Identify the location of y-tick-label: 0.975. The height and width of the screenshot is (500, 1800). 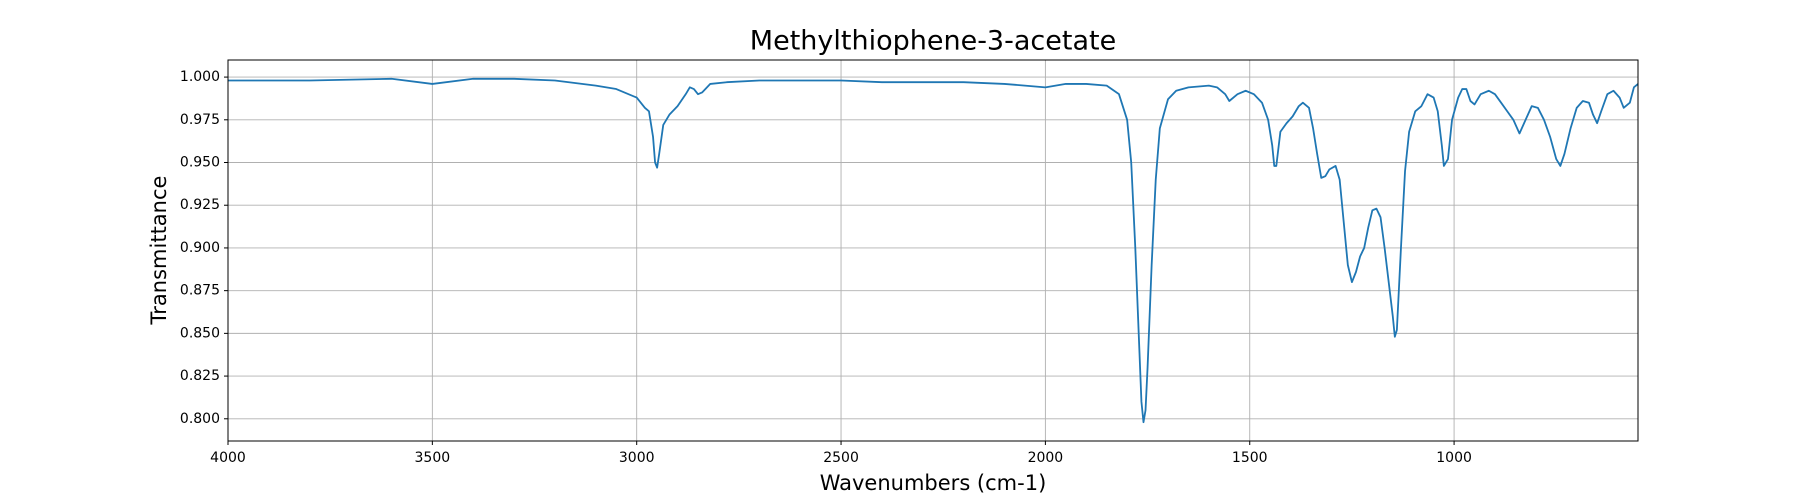
(200, 120).